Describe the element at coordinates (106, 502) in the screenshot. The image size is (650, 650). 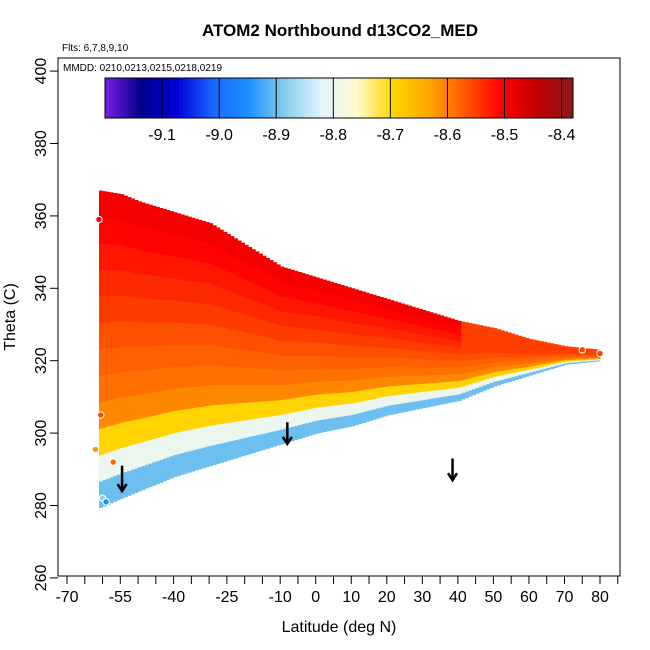
I see `data-point` at that location.